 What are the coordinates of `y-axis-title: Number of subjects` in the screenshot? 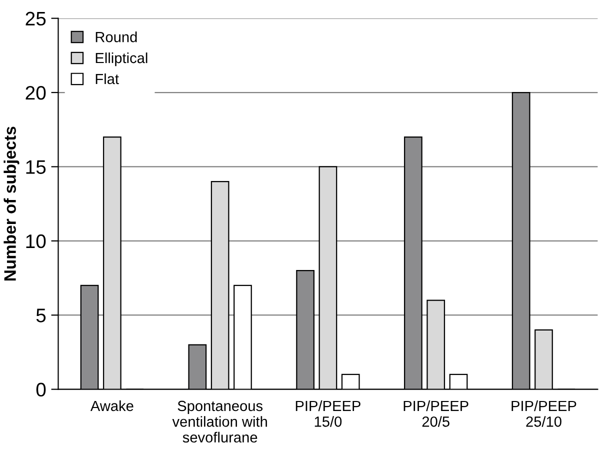 It's located at (12, 203).